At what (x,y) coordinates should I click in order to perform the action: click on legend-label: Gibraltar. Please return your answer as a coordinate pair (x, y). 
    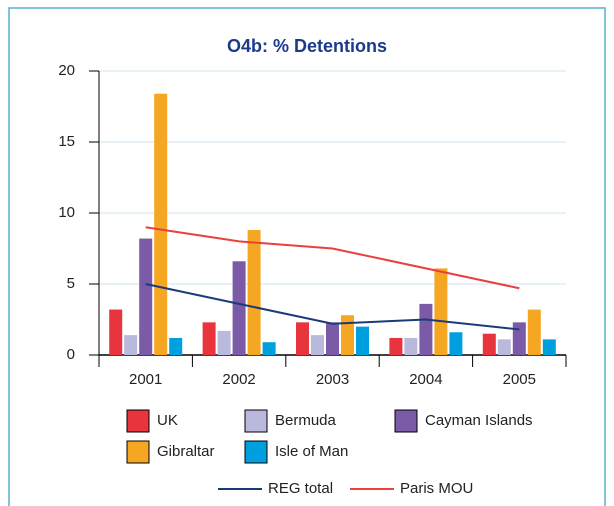
    Looking at the image, I should click on (186, 451).